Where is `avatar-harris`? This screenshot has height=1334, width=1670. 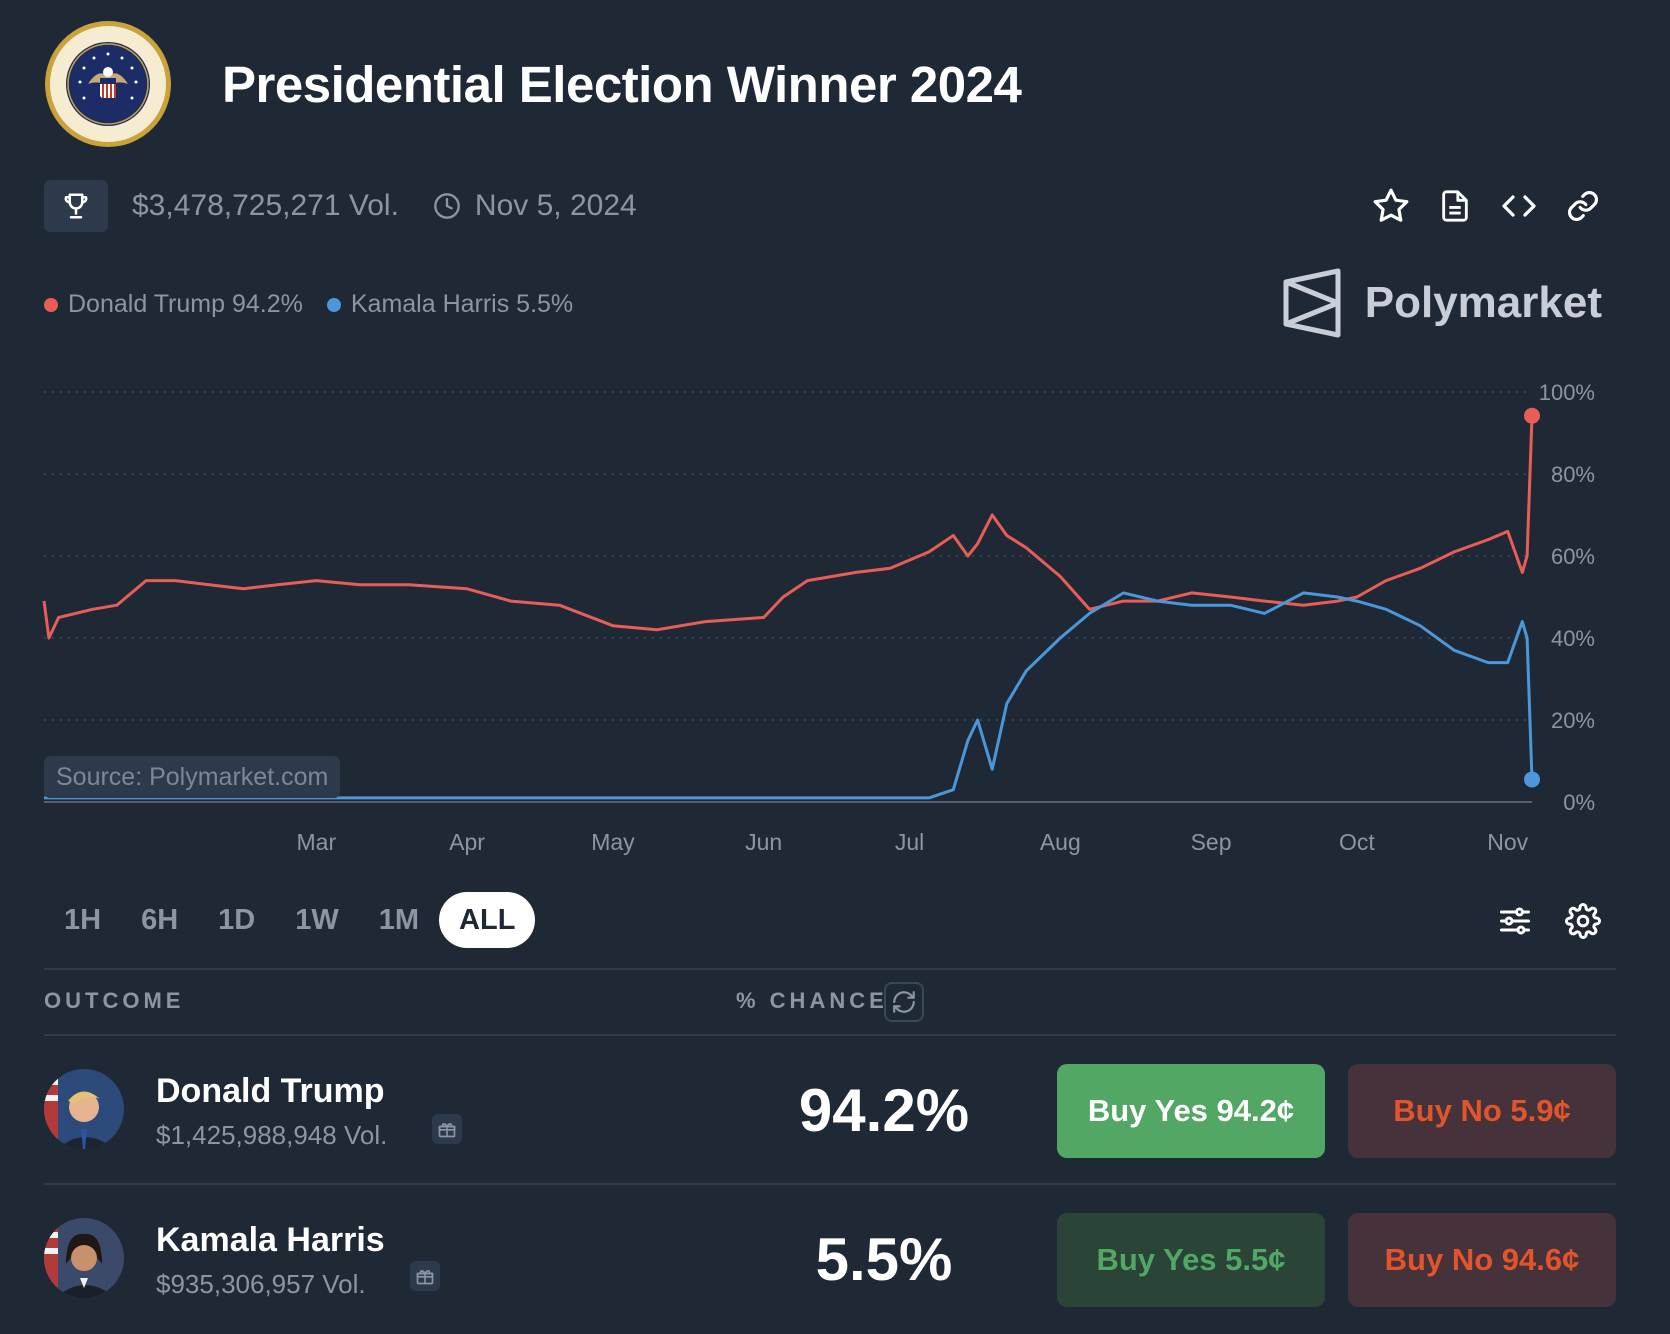
avatar-harris is located at coordinates (84, 1258).